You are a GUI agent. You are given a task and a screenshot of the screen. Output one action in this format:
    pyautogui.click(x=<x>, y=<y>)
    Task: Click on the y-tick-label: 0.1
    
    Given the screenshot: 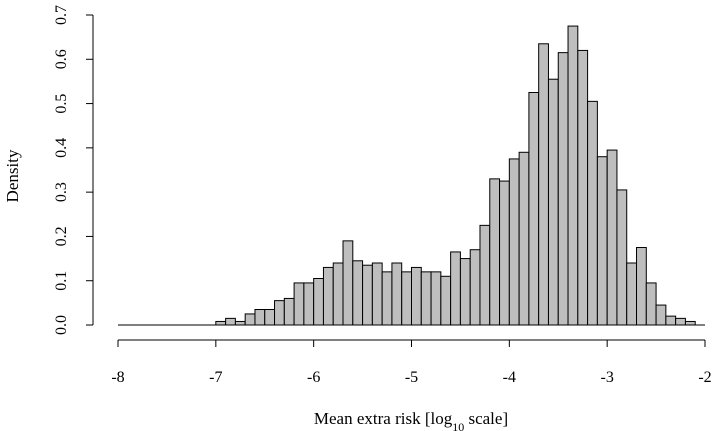 What is the action you would take?
    pyautogui.click(x=61, y=281)
    